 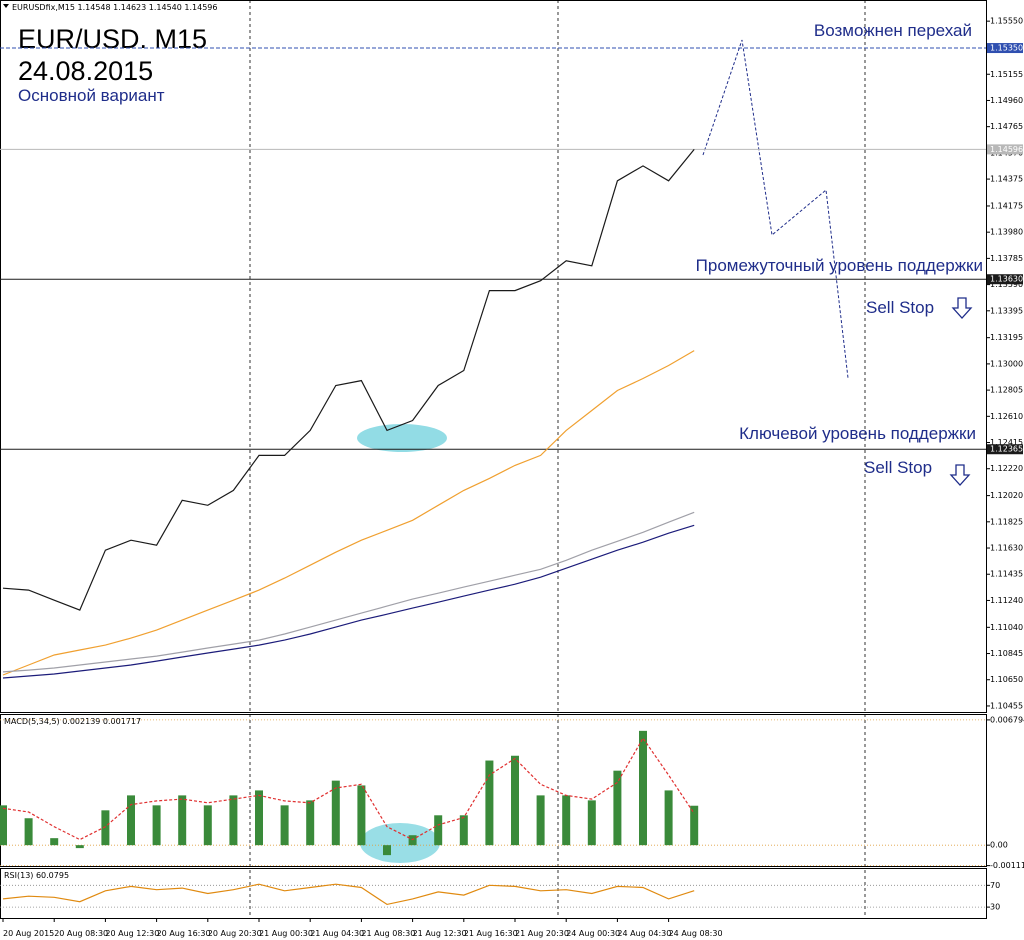 What do you see at coordinates (1006, 574) in the screenshot?
I see `y-tick-label: 1.11435` at bounding box center [1006, 574].